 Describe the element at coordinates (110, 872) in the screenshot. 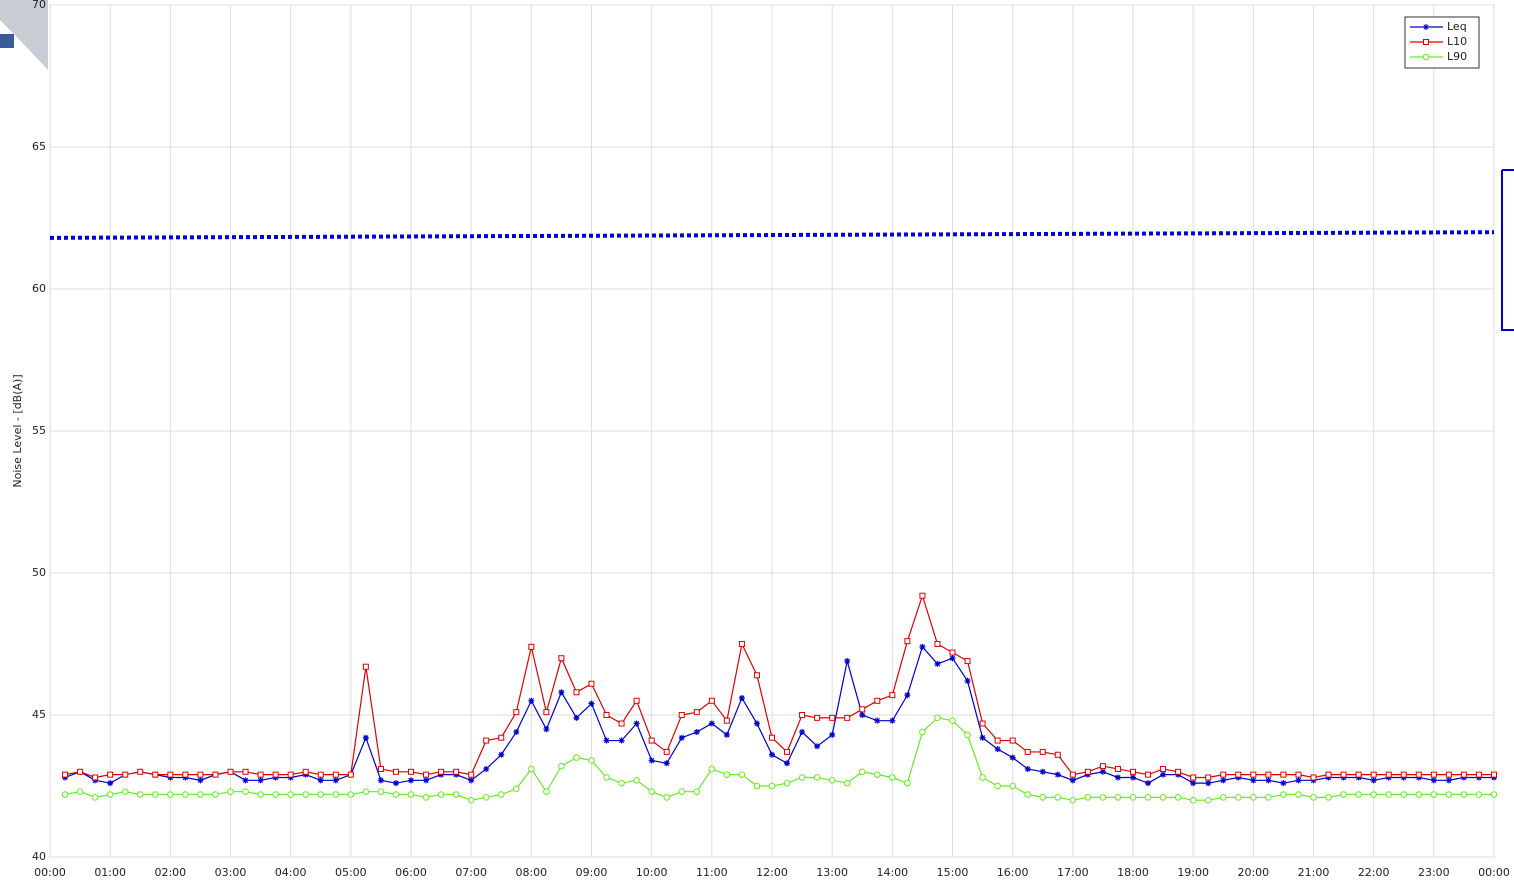

I see `x-tick-label: 01:00` at that location.